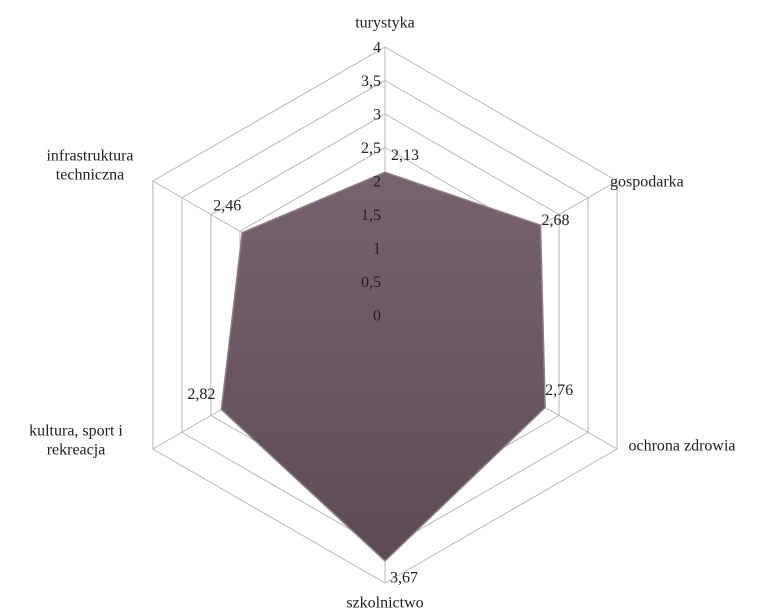 The width and height of the screenshot is (778, 615). I want to click on axis-tick-label: 0, so click(377, 316).